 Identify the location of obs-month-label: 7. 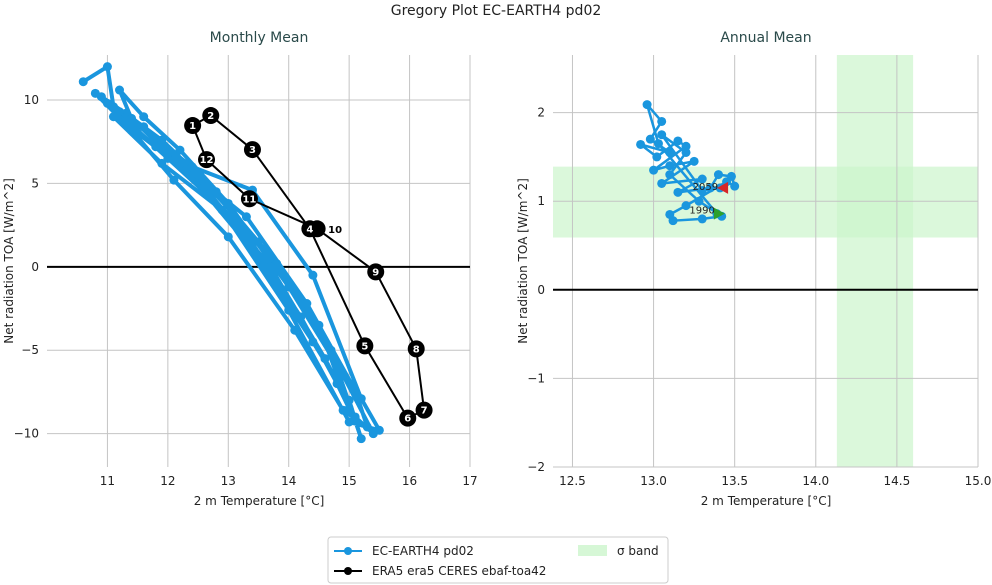
(424, 411).